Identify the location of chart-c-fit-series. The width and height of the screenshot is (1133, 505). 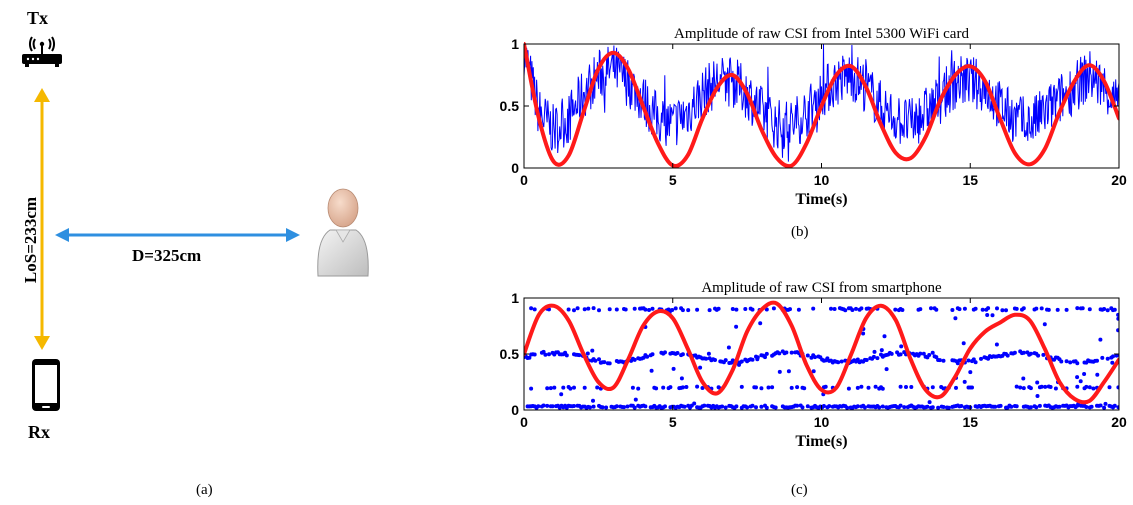
(821, 352).